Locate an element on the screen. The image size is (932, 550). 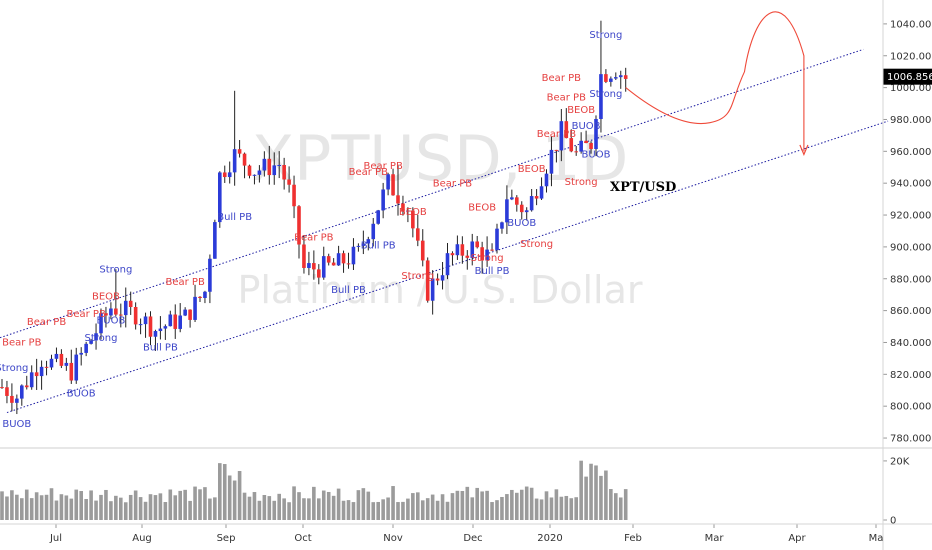
time-tick-label: Mar is located at coordinates (715, 538).